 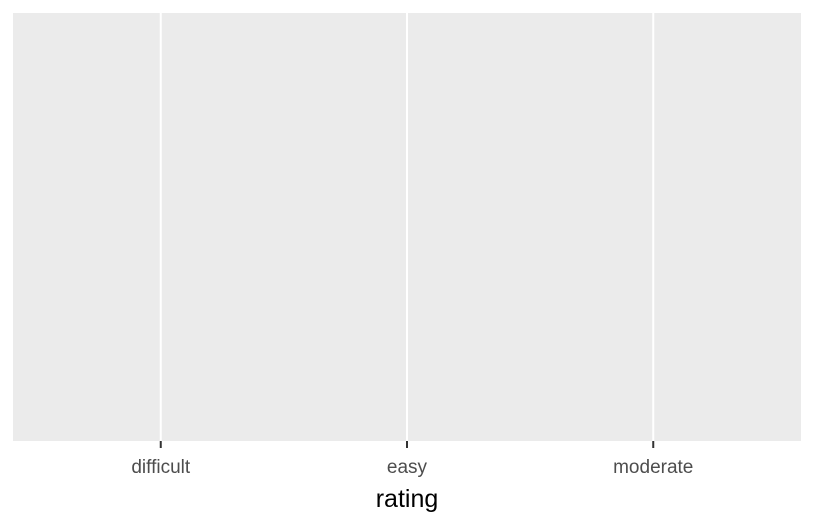 I want to click on tick-label-moderate: moderate, so click(x=653, y=467).